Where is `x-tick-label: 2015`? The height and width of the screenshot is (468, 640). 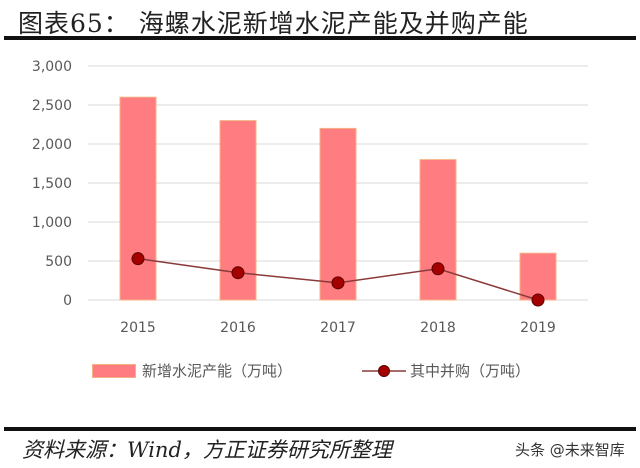 x-tick-label: 2015 is located at coordinates (138, 328).